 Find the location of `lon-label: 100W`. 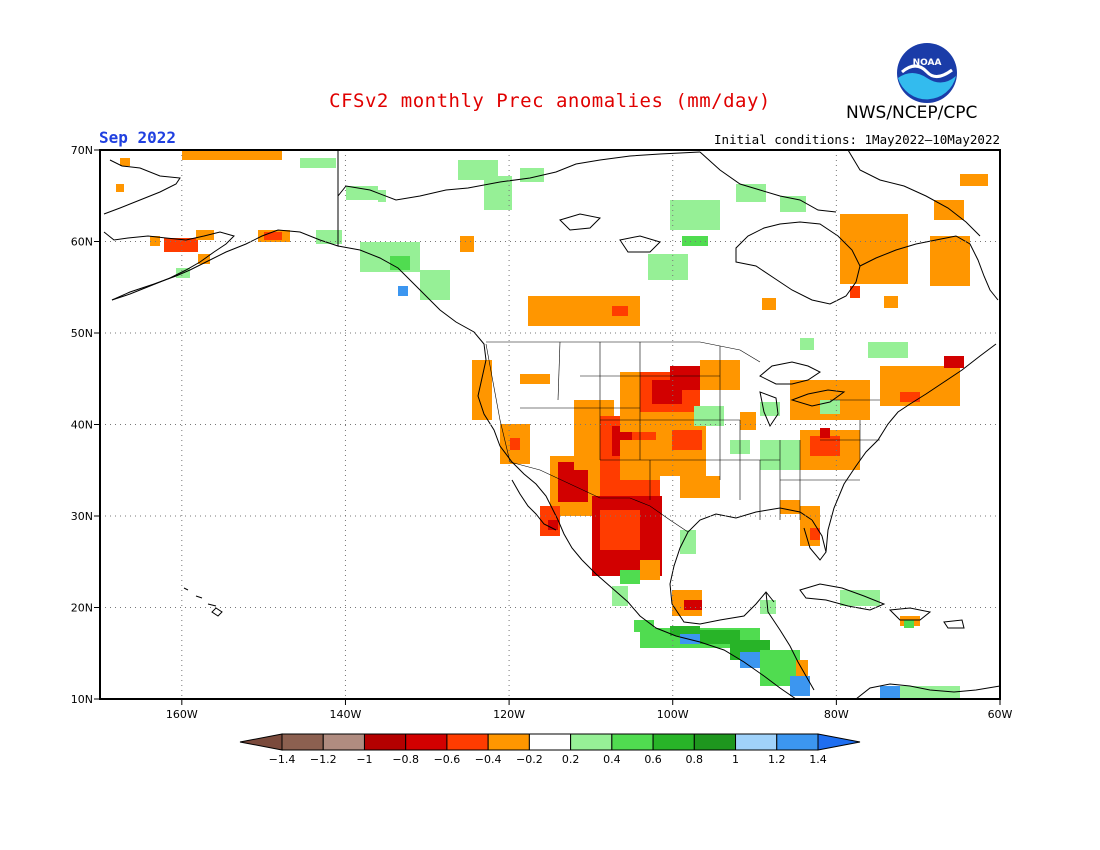

lon-label: 100W is located at coordinates (673, 714).